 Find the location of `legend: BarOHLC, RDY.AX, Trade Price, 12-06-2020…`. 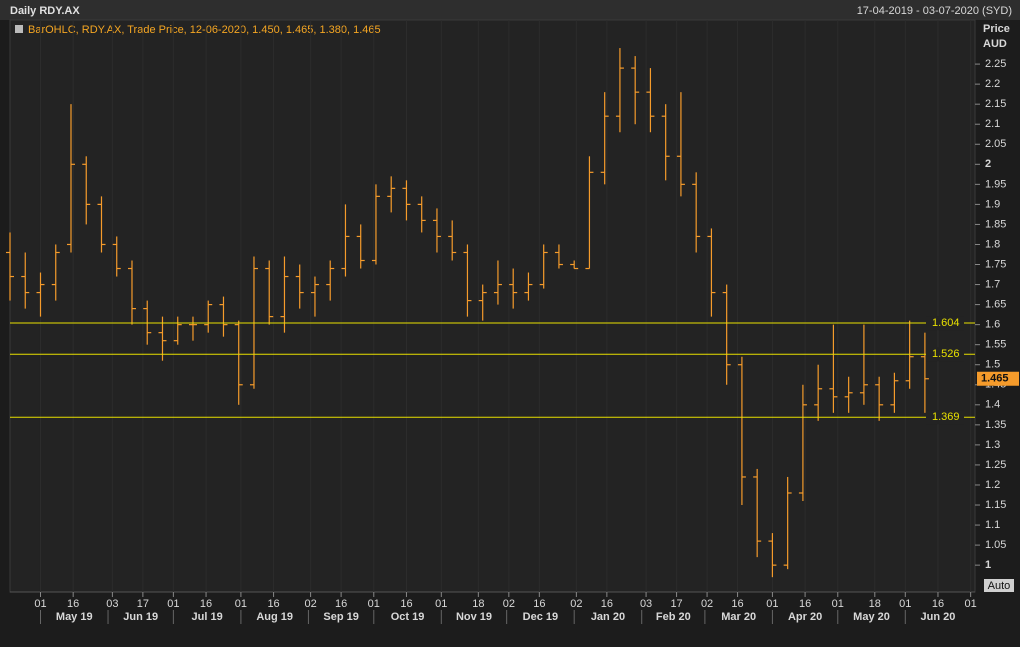

legend: BarOHLC, RDY.AX, Trade Price, 12-06-2020… is located at coordinates (204, 30).